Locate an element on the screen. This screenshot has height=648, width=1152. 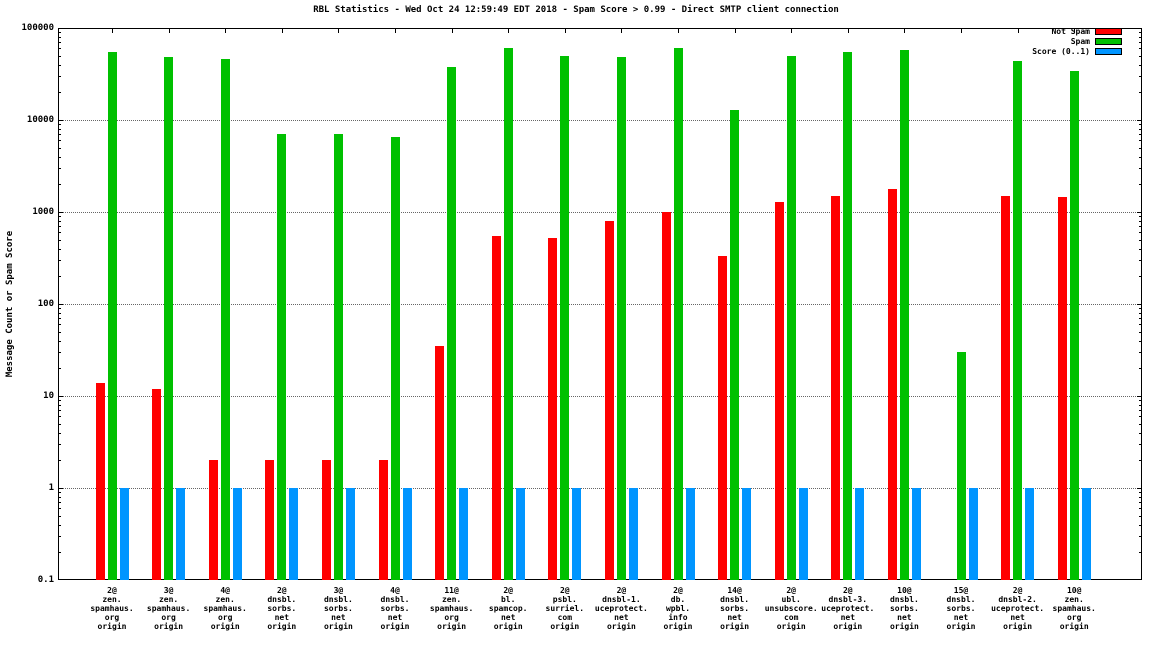
x-category-label: 2@ dnsbl-1. uceprotect. net origin is located at coordinates (621, 608).